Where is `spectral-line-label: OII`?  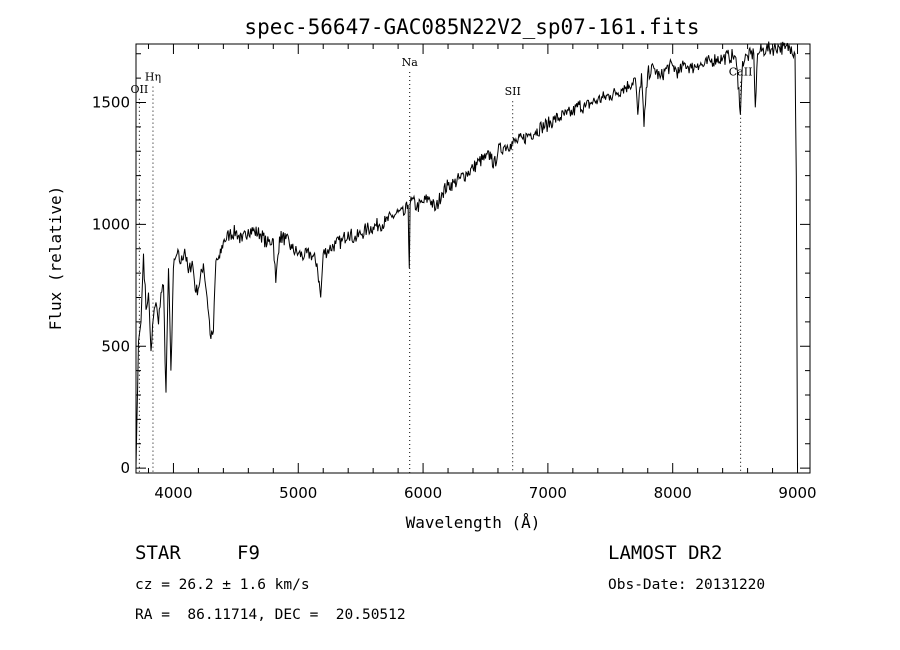
spectral-line-label: OII is located at coordinates (140, 89).